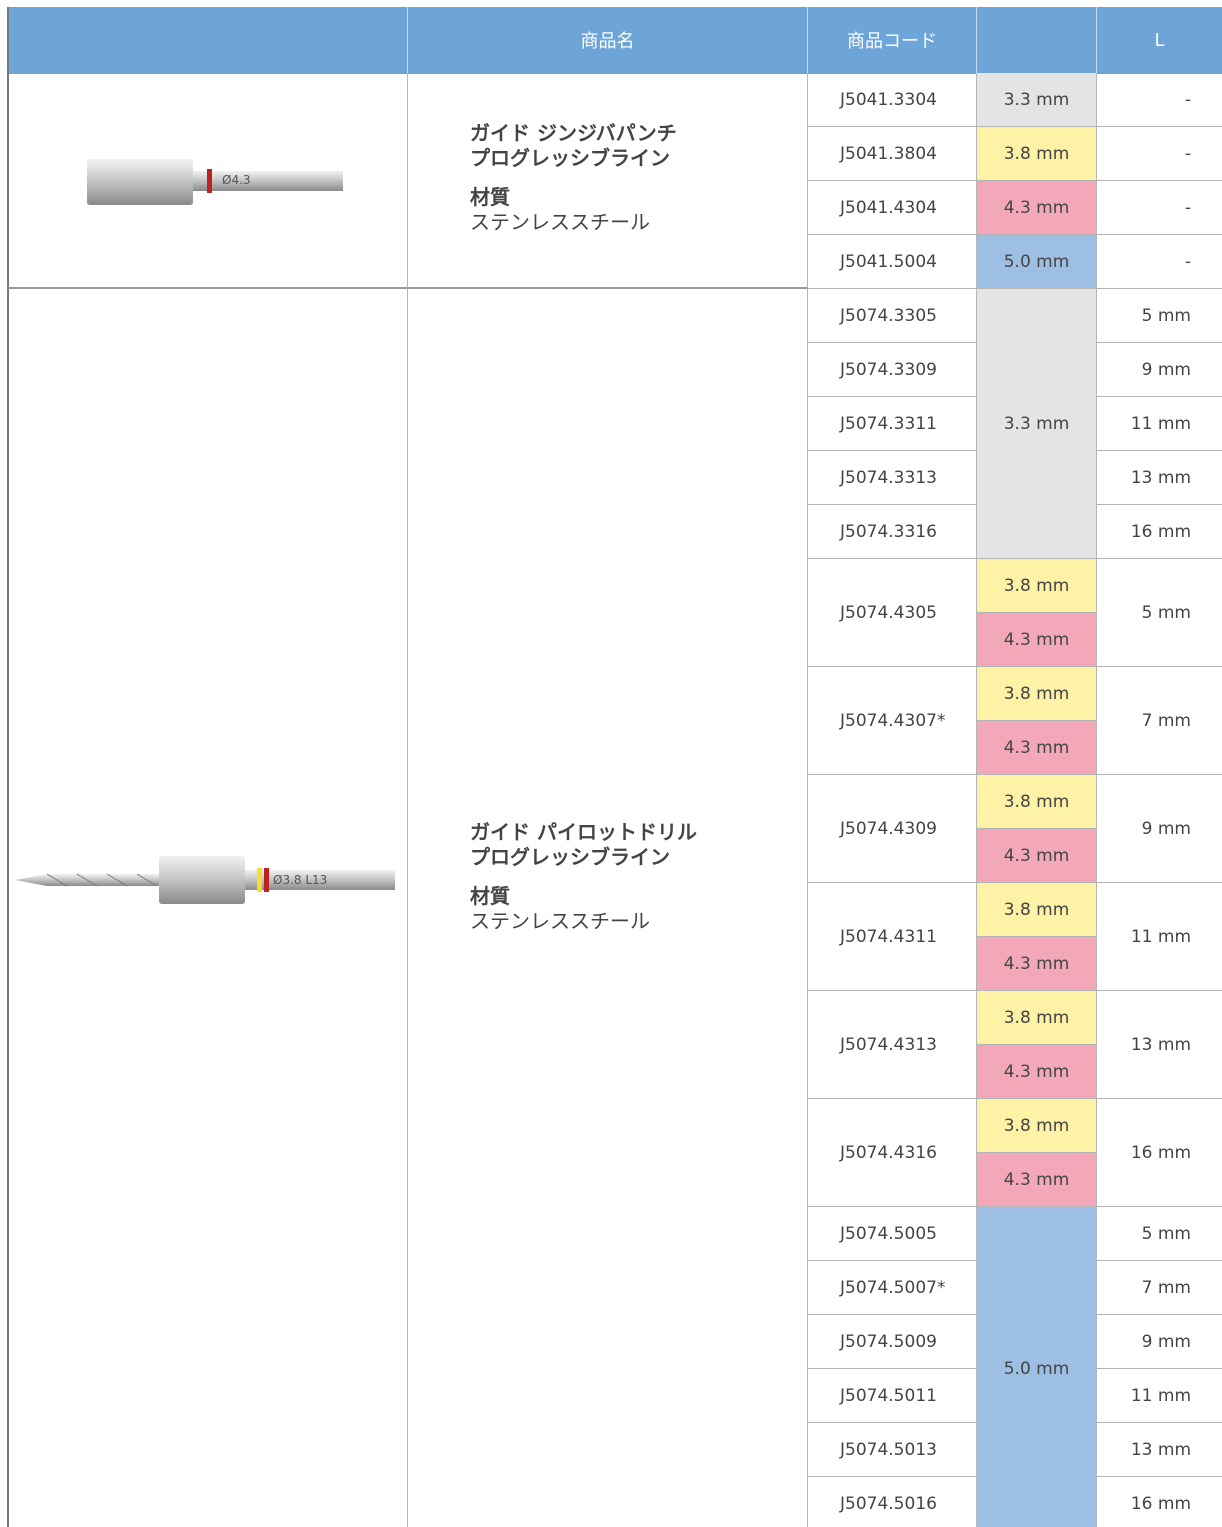  I want to click on code-cell: J5041.4304, so click(892, 208).